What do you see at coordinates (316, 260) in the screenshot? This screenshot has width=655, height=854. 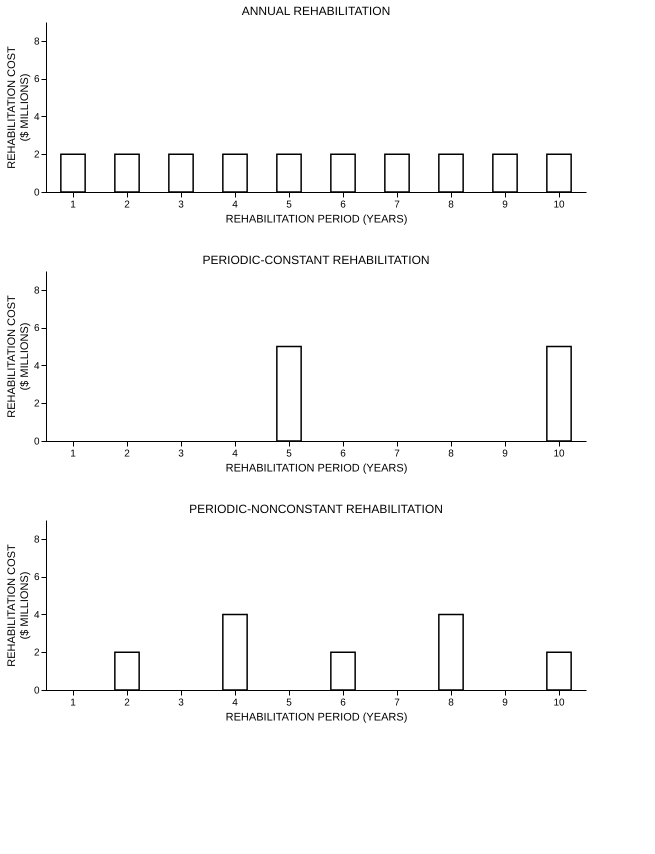 I see `chart-title: PERIODIC-CONSTANT REHABILITATION` at bounding box center [316, 260].